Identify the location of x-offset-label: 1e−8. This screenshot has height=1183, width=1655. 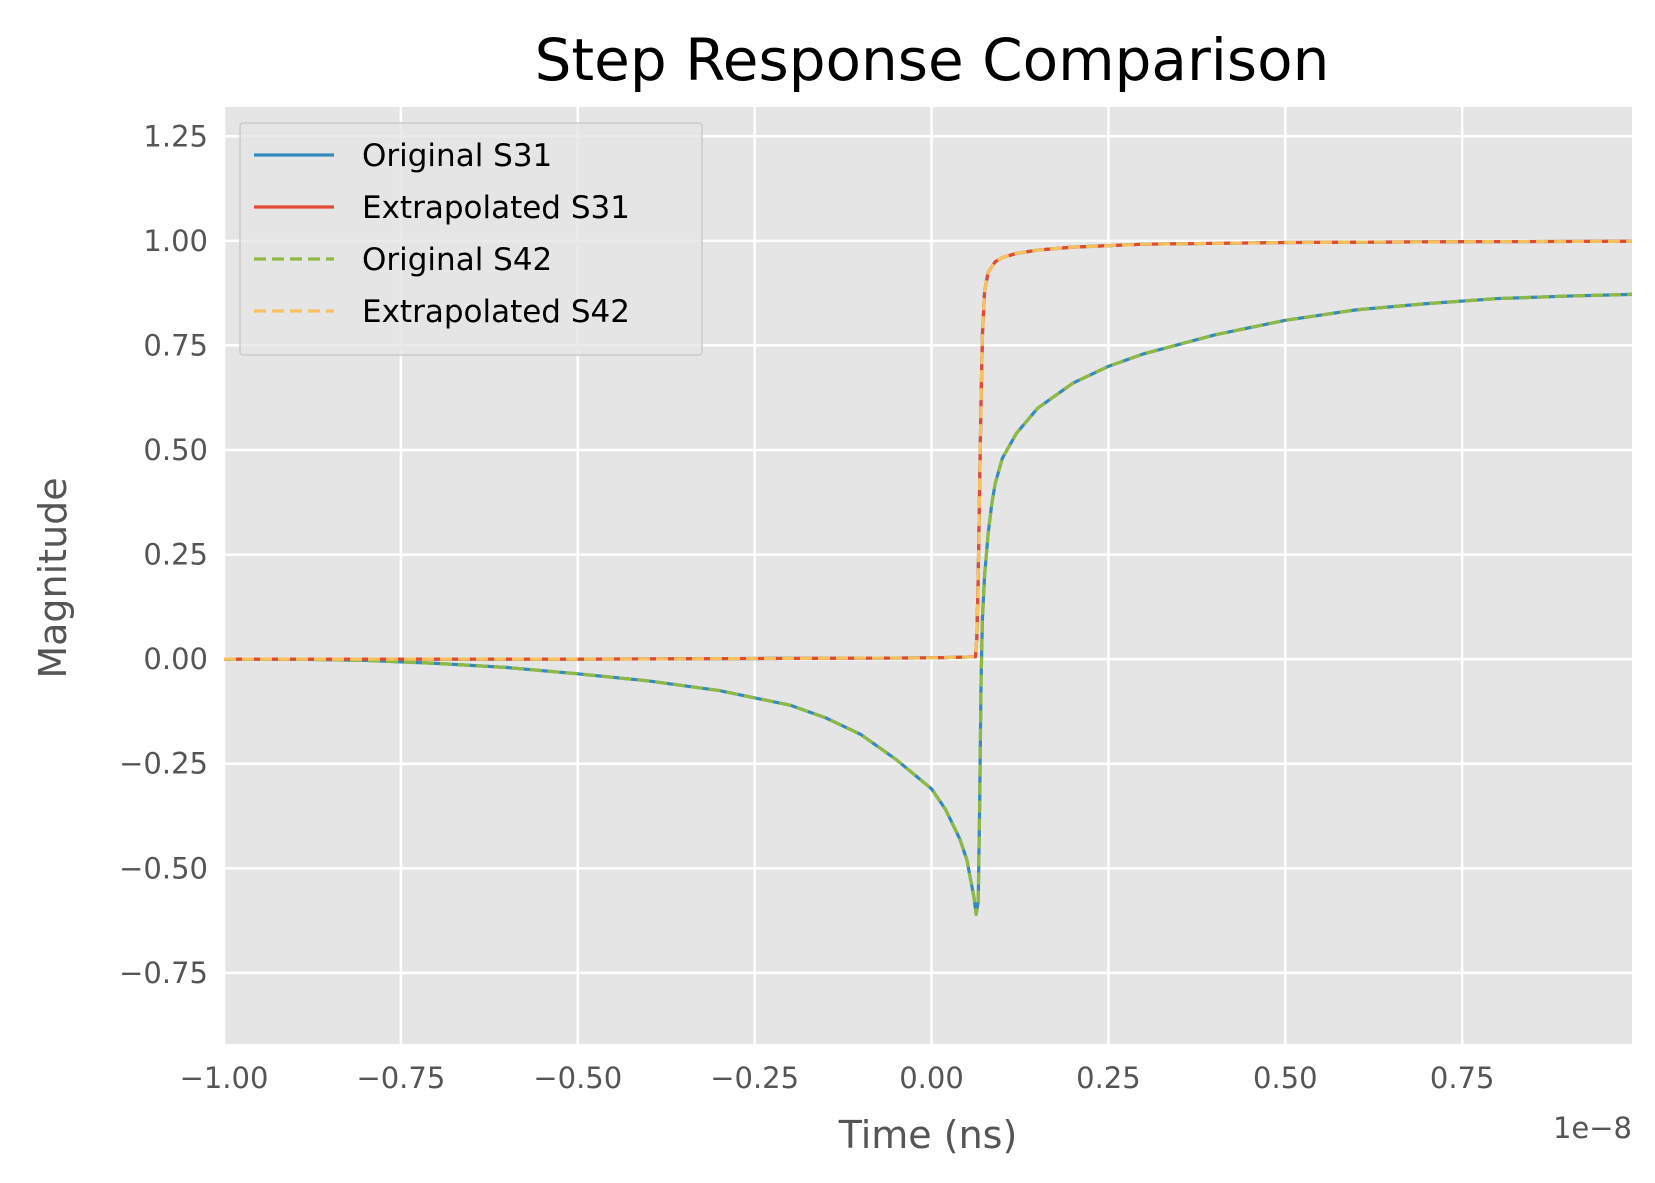
(1592, 1128).